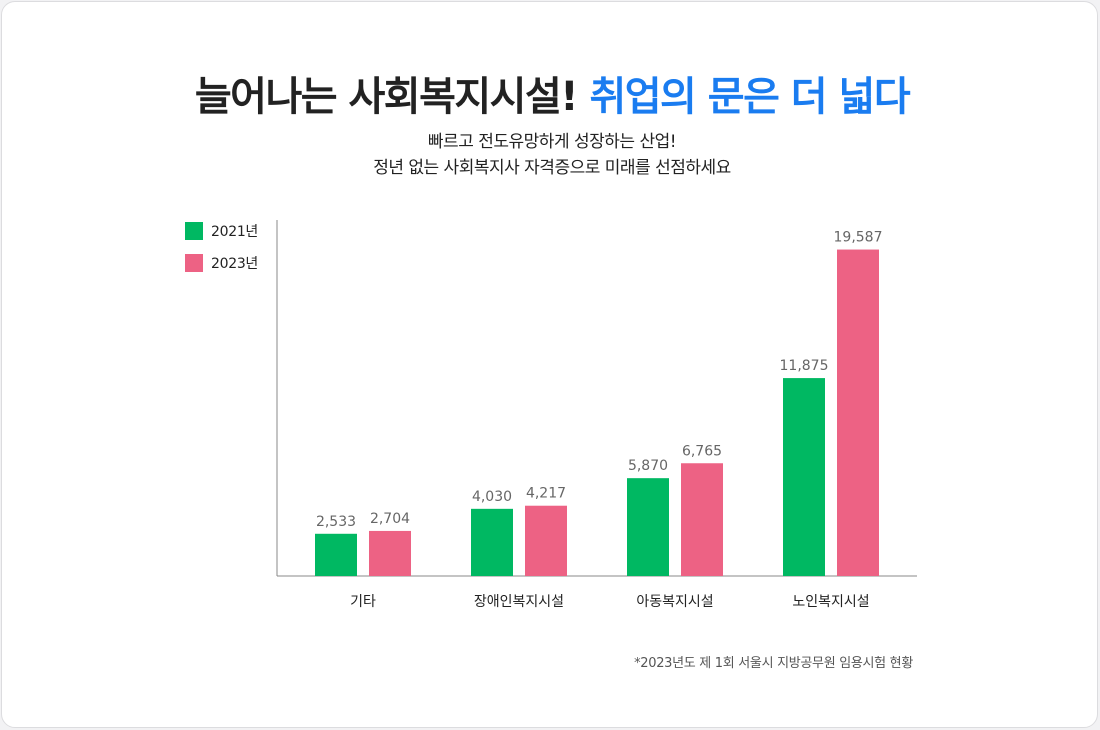 The width and height of the screenshot is (1100, 730). Describe the element at coordinates (492, 497) in the screenshot. I see `data-label-2021-disabled: 4,030` at that location.